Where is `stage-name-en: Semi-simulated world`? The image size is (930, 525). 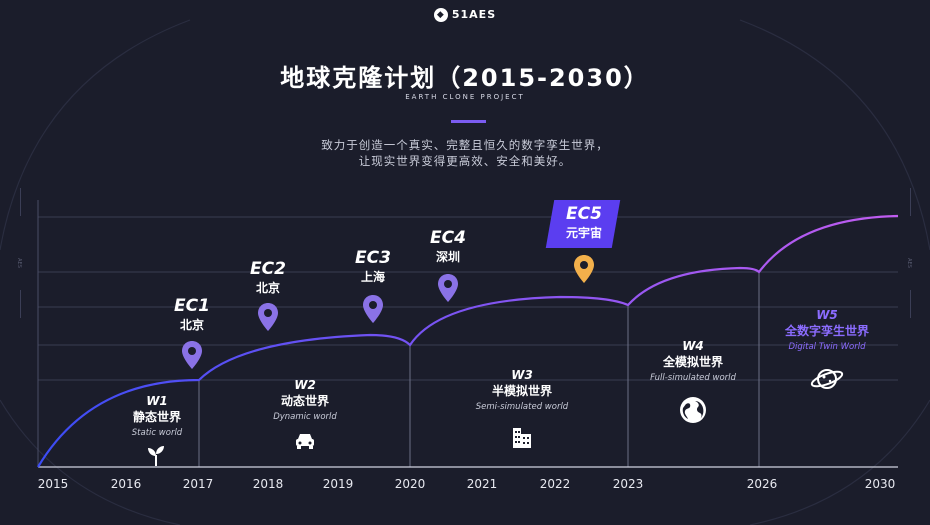
stage-name-en: Semi-simulated world is located at coordinates (522, 407).